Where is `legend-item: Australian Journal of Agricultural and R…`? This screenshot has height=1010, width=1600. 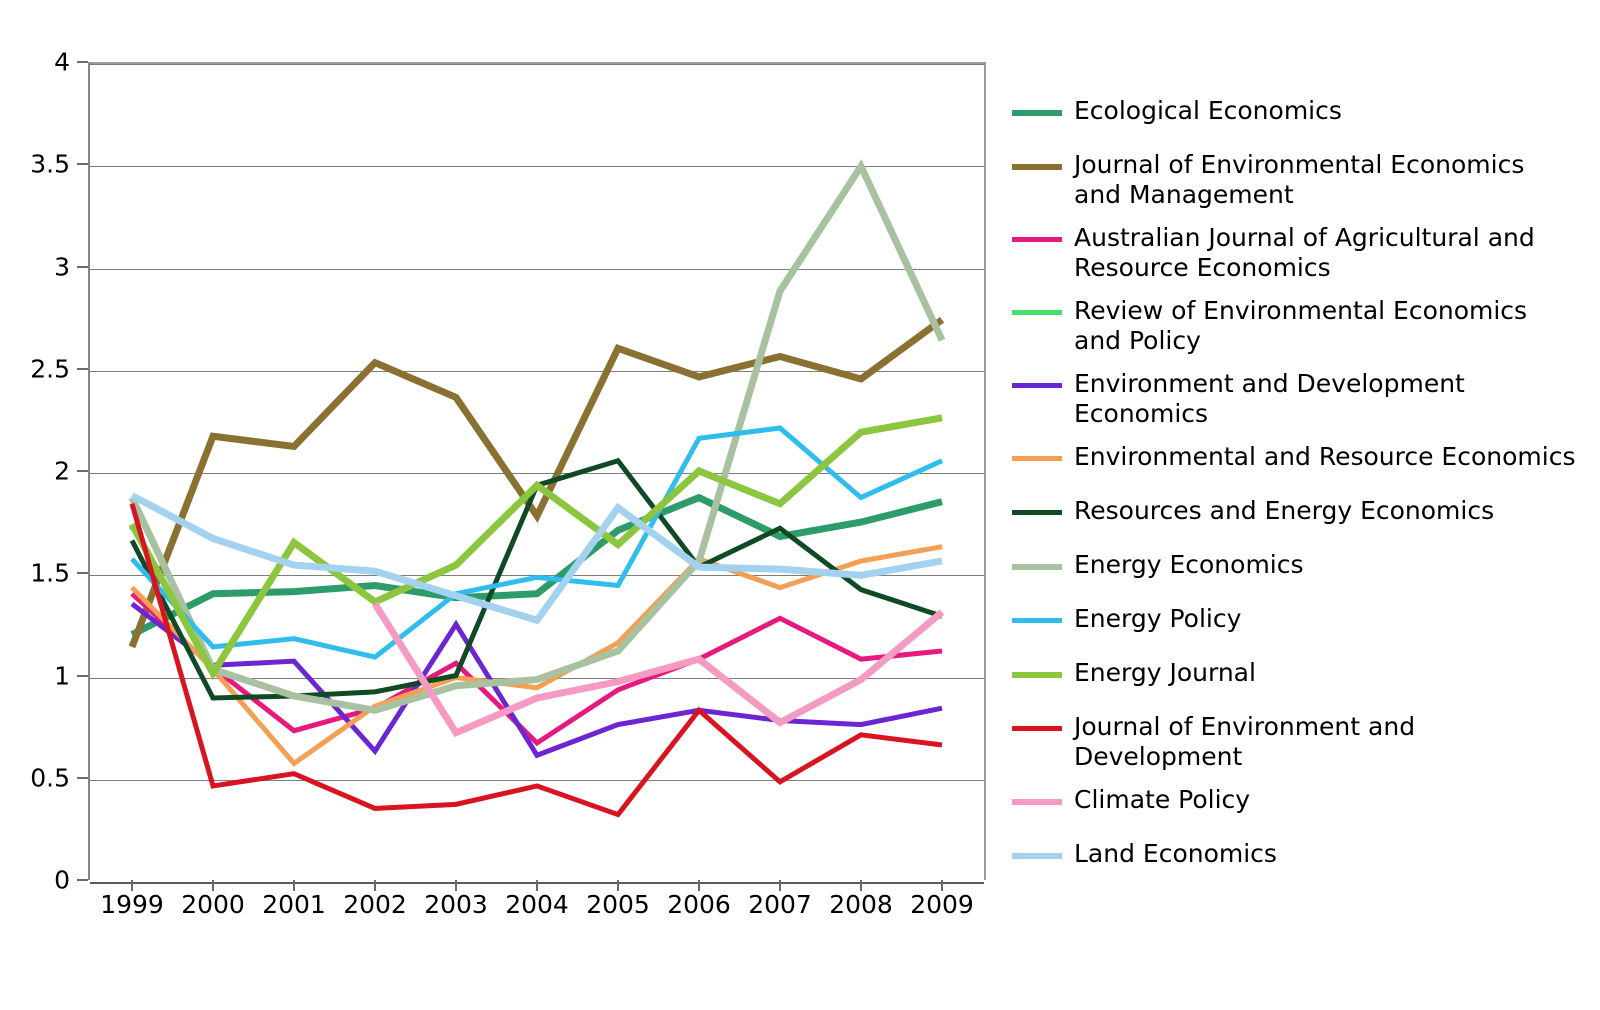
legend-item: Australian Journal of Agricultural and R… is located at coordinates (1306, 252).